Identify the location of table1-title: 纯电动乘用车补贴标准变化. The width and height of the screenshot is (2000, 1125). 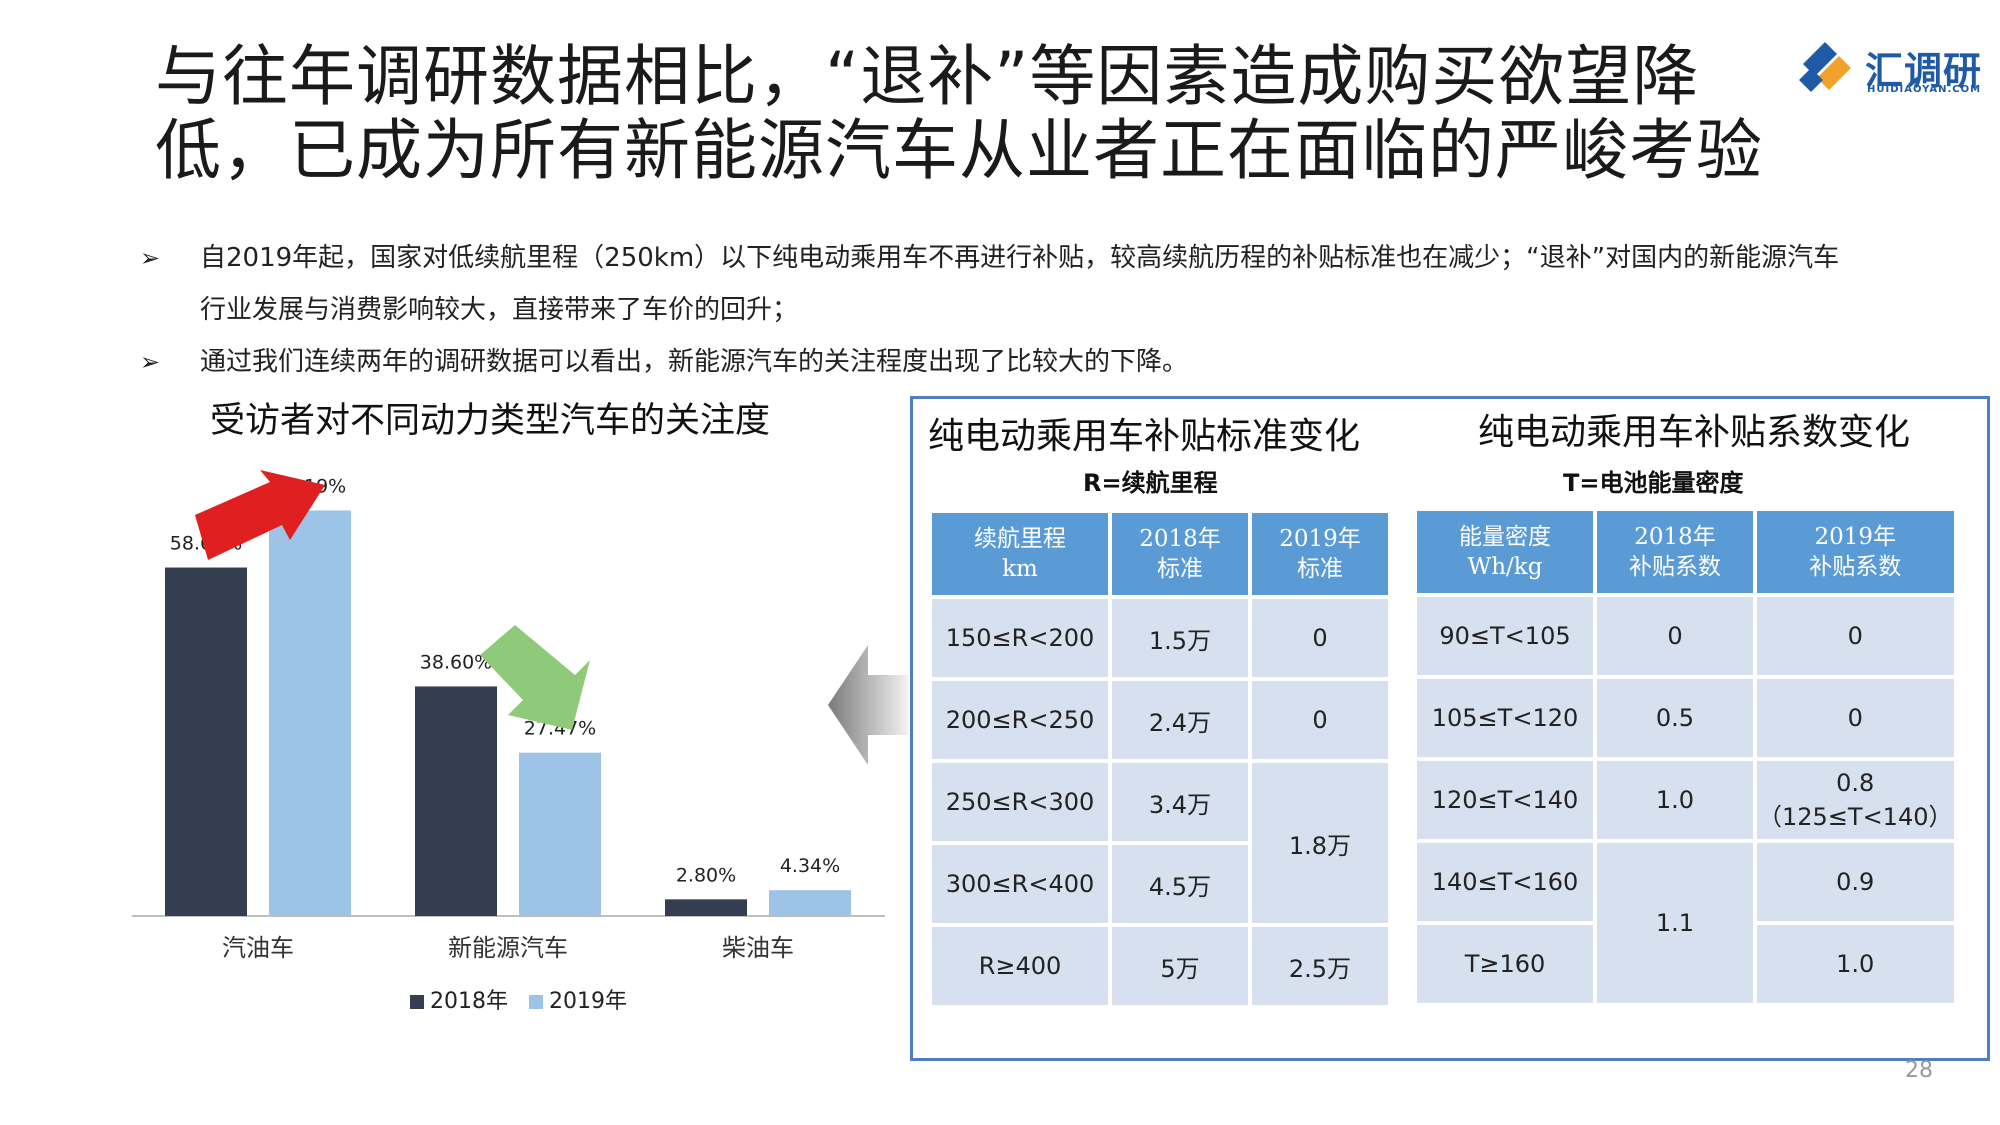
(1144, 436).